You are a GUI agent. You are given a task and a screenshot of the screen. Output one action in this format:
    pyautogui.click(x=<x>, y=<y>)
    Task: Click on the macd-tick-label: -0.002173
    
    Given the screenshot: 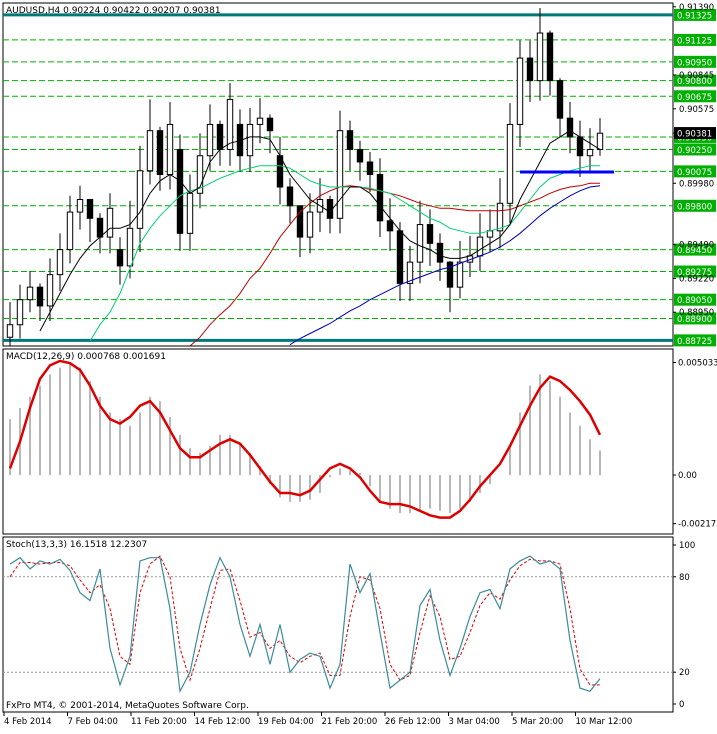 What is the action you would take?
    pyautogui.click(x=697, y=525)
    